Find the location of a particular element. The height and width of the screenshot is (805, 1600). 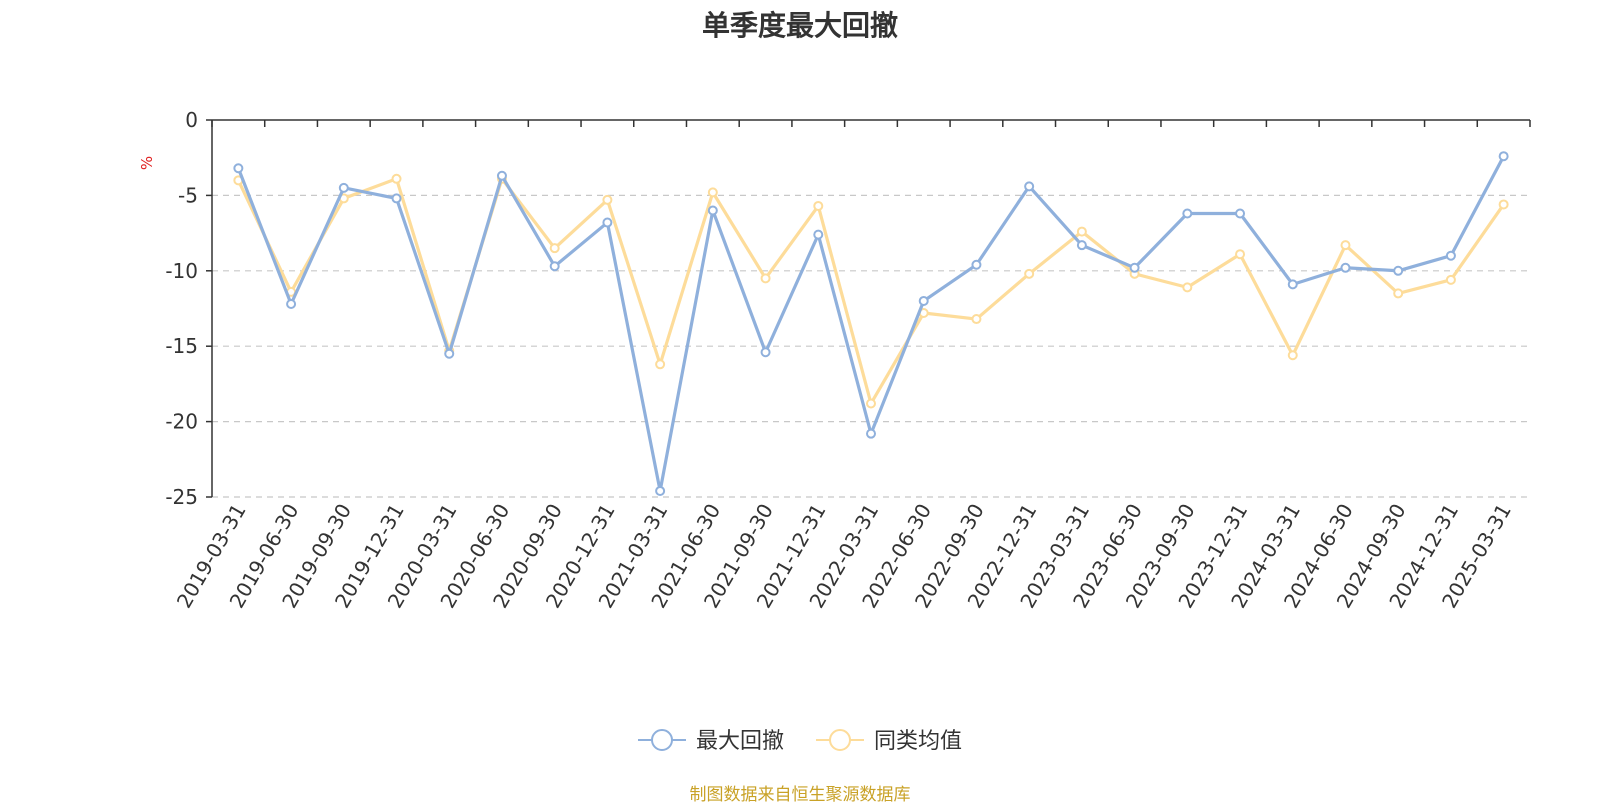

y-tick-label: -5 is located at coordinates (188, 195).